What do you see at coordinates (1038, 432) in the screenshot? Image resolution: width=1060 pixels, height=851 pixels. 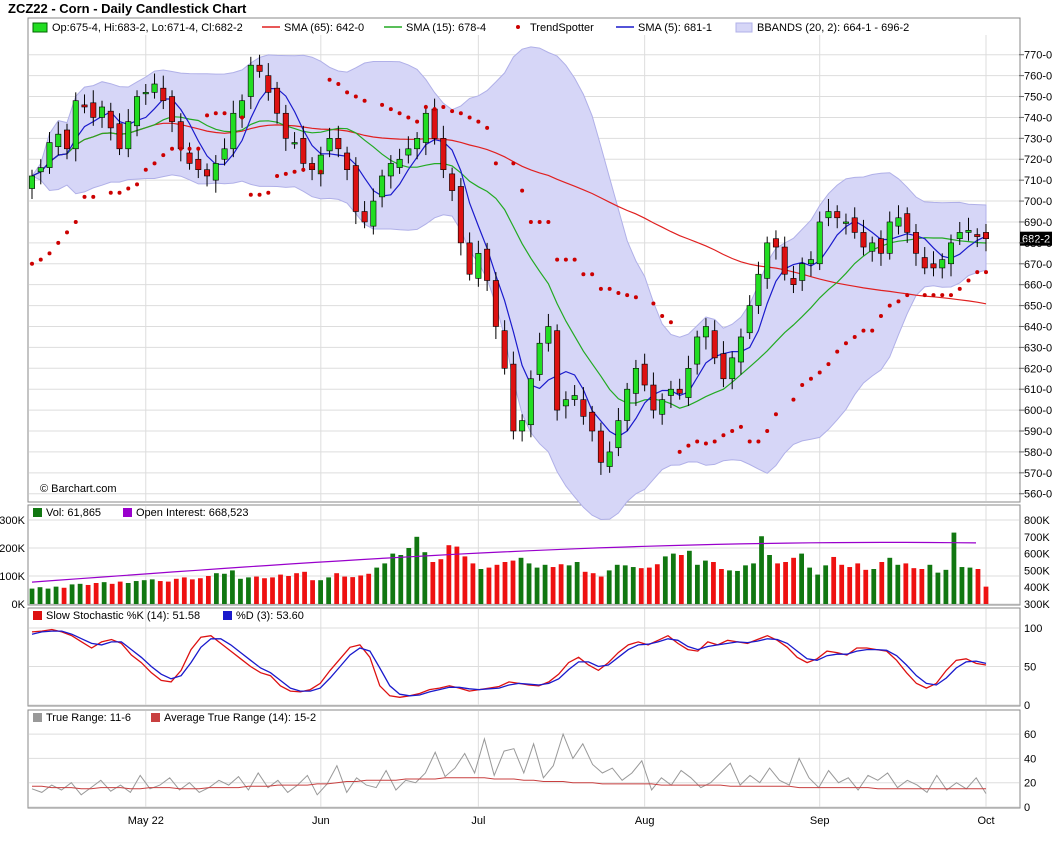 I see `price-tick-label: 590-0` at bounding box center [1038, 432].